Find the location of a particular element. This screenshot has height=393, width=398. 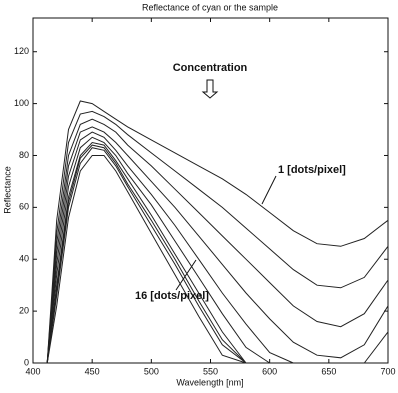

chart-title: Reflectance of cyan or the sample is located at coordinates (210, 7).